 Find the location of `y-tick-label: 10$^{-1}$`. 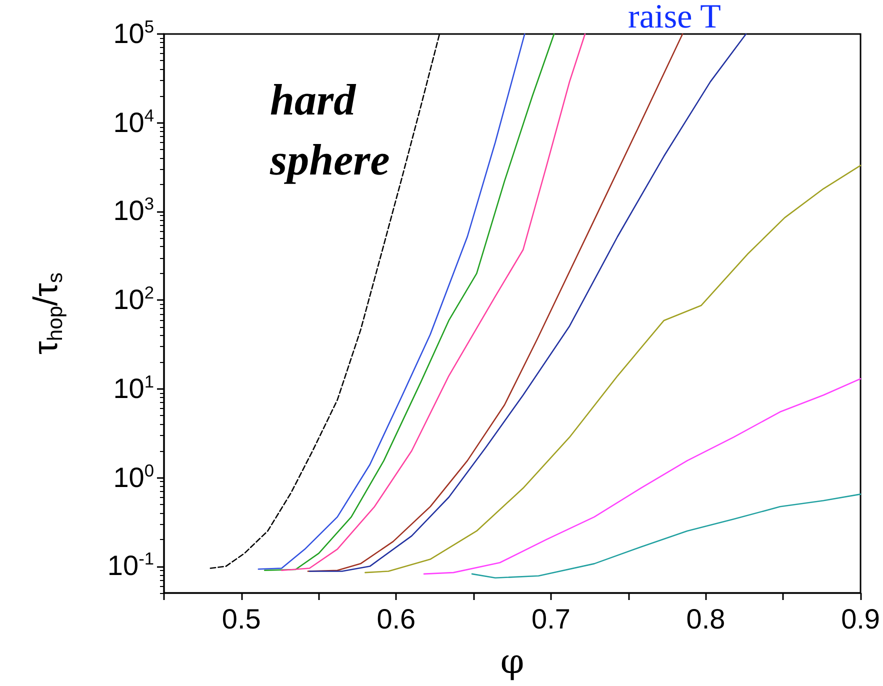

y-tick-label: 10$^{-1}$ is located at coordinates (130, 565).